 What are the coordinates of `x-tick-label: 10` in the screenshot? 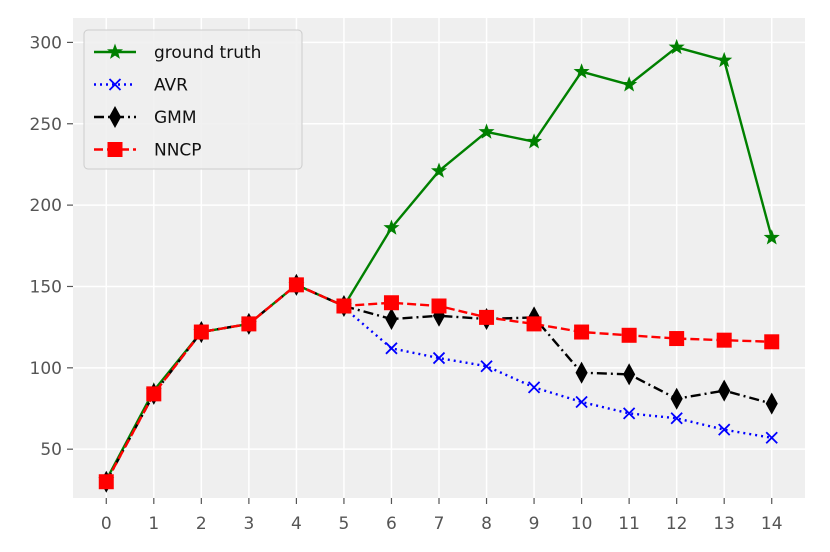 It's located at (582, 524).